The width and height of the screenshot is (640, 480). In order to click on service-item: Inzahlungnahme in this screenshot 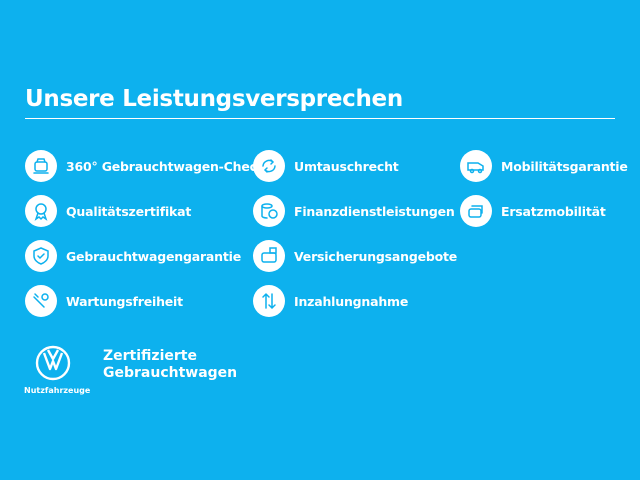, I will do `click(330, 301)`.